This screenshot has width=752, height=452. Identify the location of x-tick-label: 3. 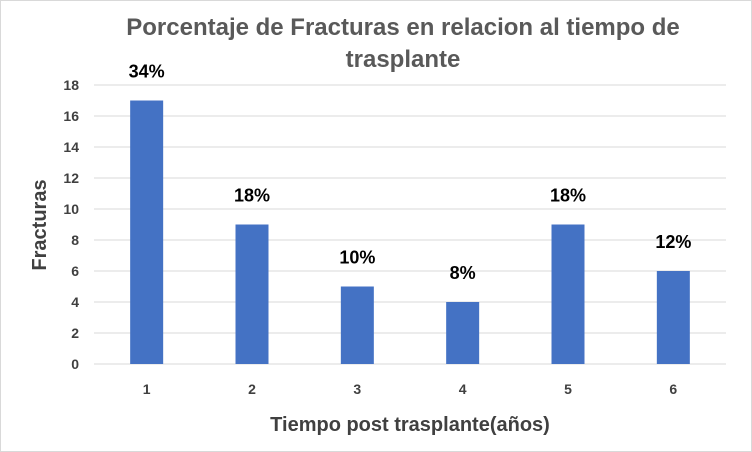
(357, 389).